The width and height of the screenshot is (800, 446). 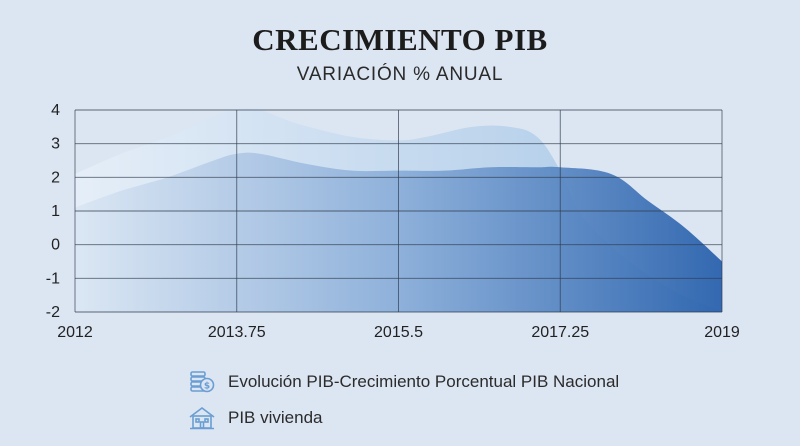 I want to click on house-icon, so click(x=202, y=418).